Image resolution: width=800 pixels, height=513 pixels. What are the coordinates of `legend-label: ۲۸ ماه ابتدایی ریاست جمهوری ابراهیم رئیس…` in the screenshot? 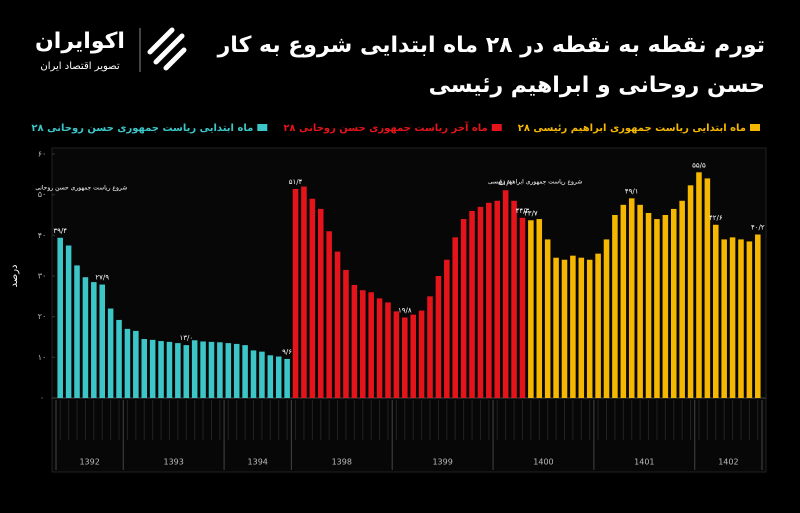 It's located at (632, 128).